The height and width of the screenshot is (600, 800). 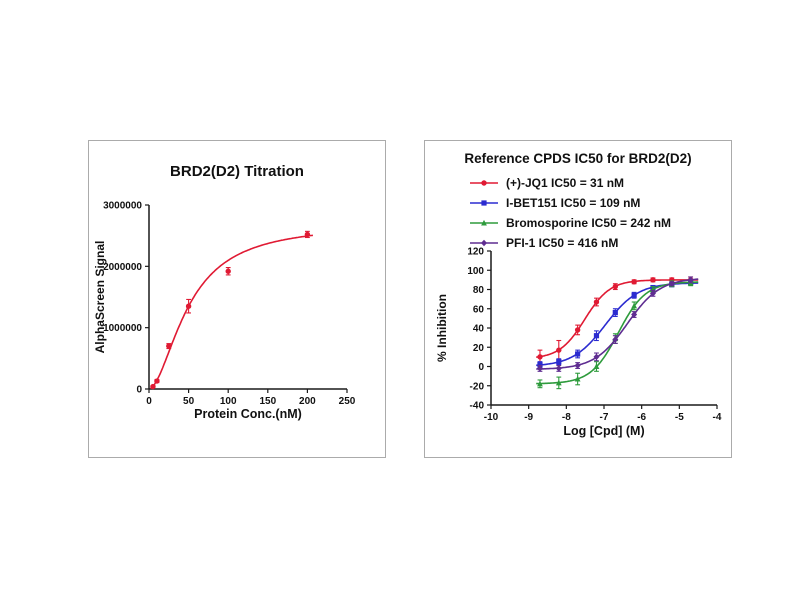 What do you see at coordinates (604, 417) in the screenshot?
I see `x-tick-label: -7` at bounding box center [604, 417].